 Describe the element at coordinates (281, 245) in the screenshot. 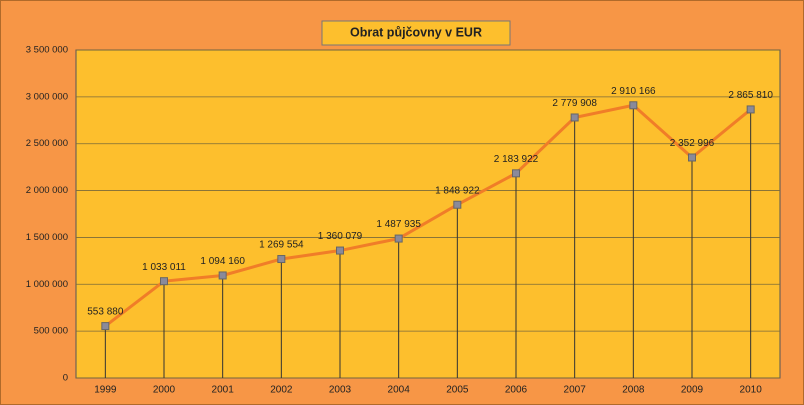

I see `data-label: 1 269 554` at that location.